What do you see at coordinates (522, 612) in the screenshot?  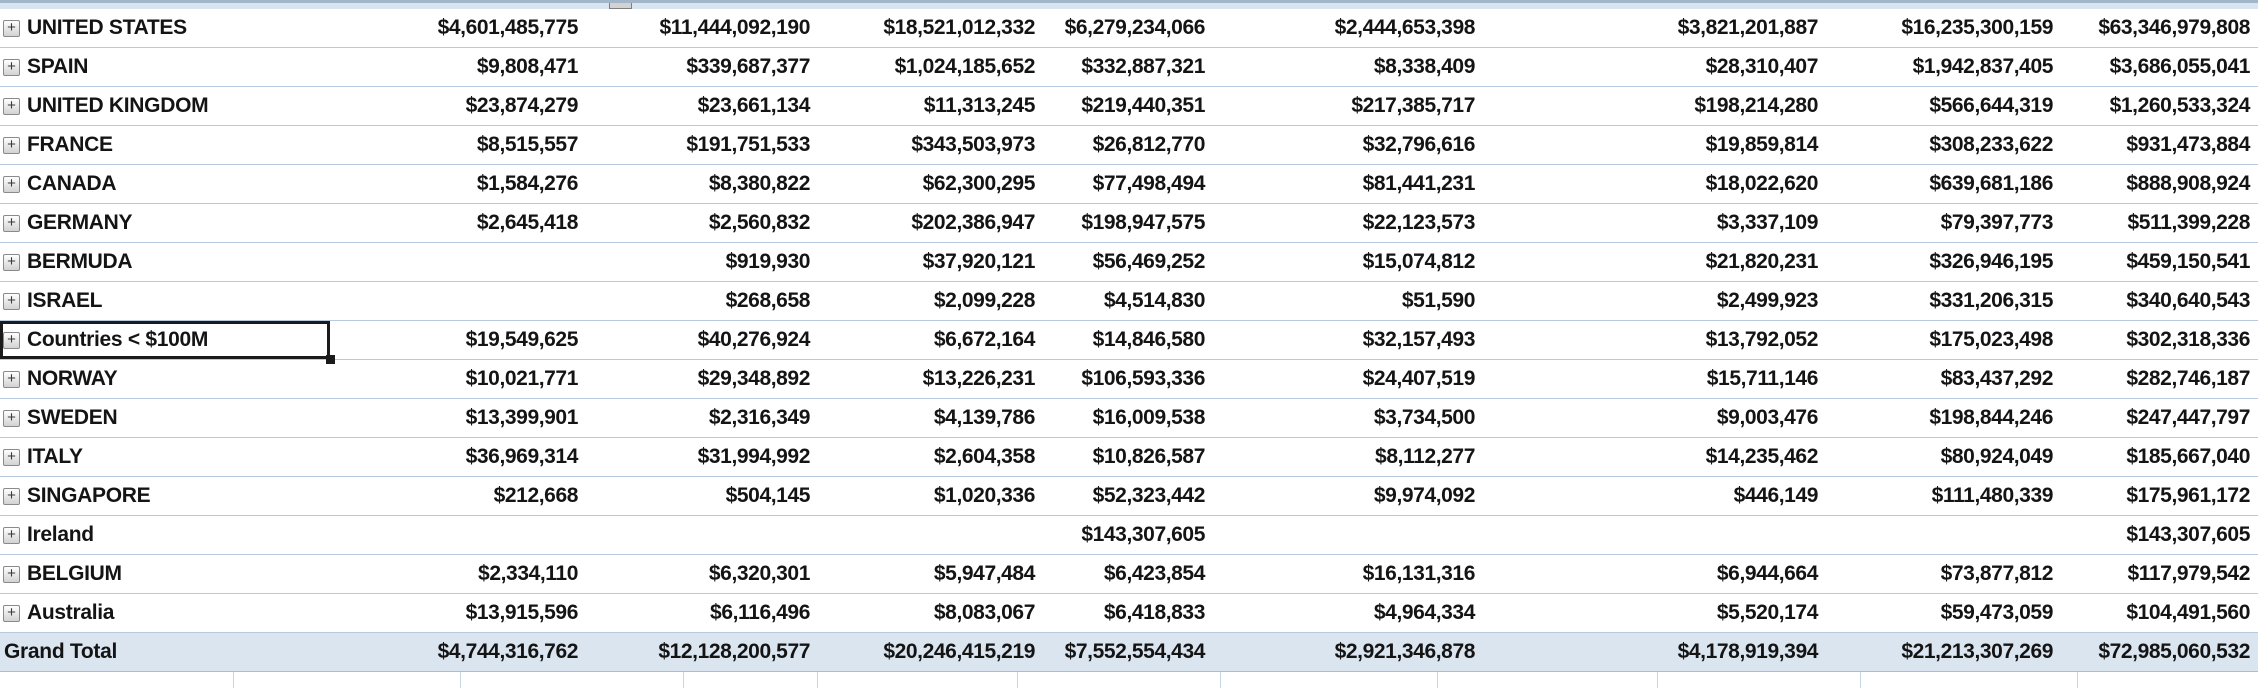 I see `value-cell: $13,915,596` at bounding box center [522, 612].